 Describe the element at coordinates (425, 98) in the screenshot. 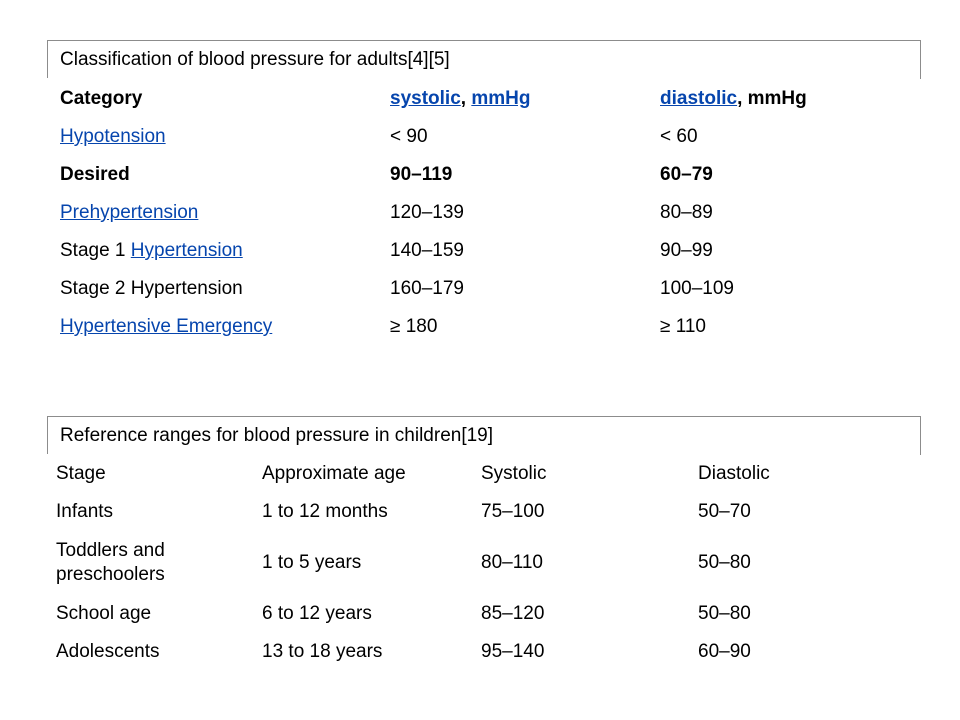

I see `systolic-link: systolic` at that location.